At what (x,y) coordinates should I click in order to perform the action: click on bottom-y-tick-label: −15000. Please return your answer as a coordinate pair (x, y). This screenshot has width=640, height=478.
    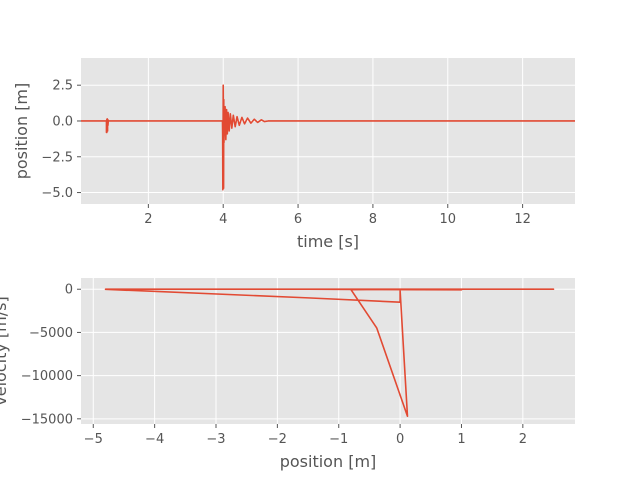
    Looking at the image, I should click on (47, 419).